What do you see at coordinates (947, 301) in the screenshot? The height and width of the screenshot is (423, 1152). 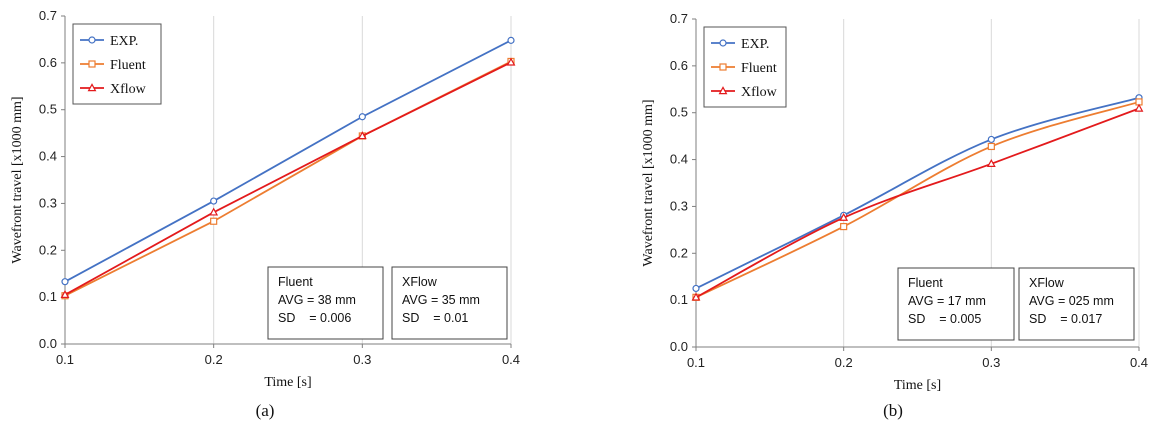 I see `stat-box-avg: AVG = 17 mm` at bounding box center [947, 301].